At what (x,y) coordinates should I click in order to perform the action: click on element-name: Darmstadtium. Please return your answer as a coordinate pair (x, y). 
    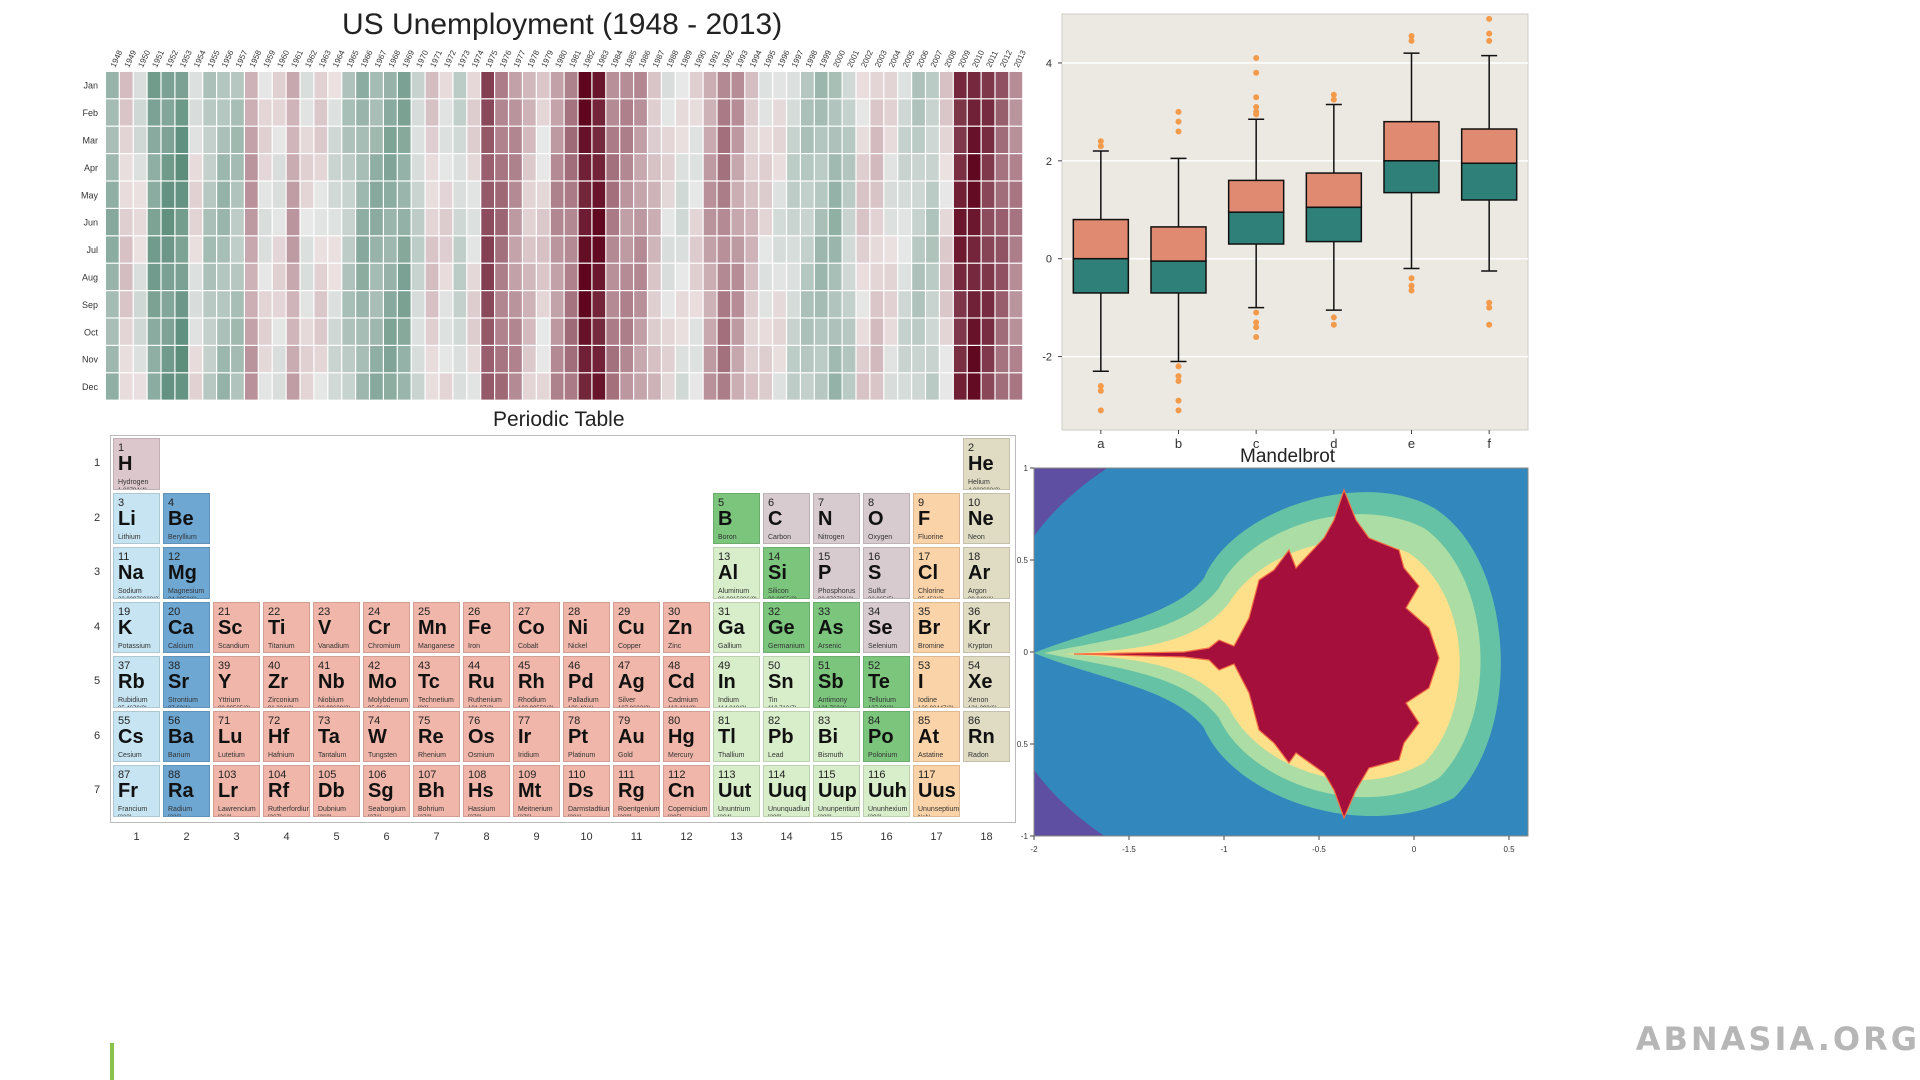
    Looking at the image, I should click on (589, 809).